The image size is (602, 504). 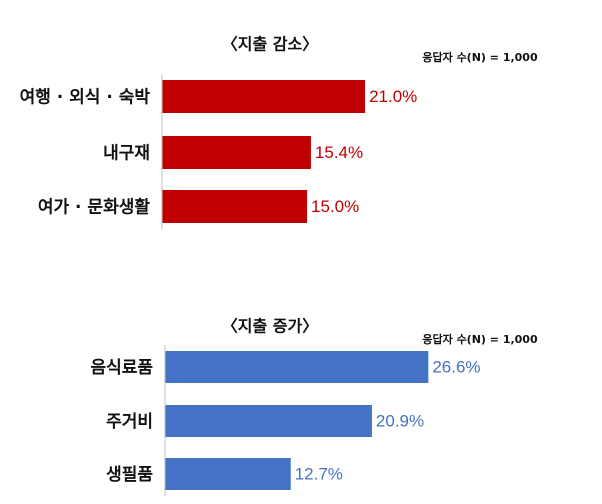 What do you see at coordinates (456, 366) in the screenshot?
I see `value-label: 26.6%` at bounding box center [456, 366].